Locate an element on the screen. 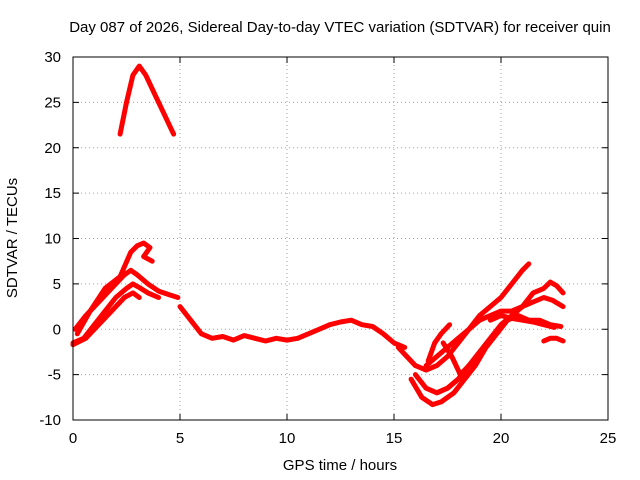 The height and width of the screenshot is (480, 640). y-tick-label: -5 is located at coordinates (54, 375).